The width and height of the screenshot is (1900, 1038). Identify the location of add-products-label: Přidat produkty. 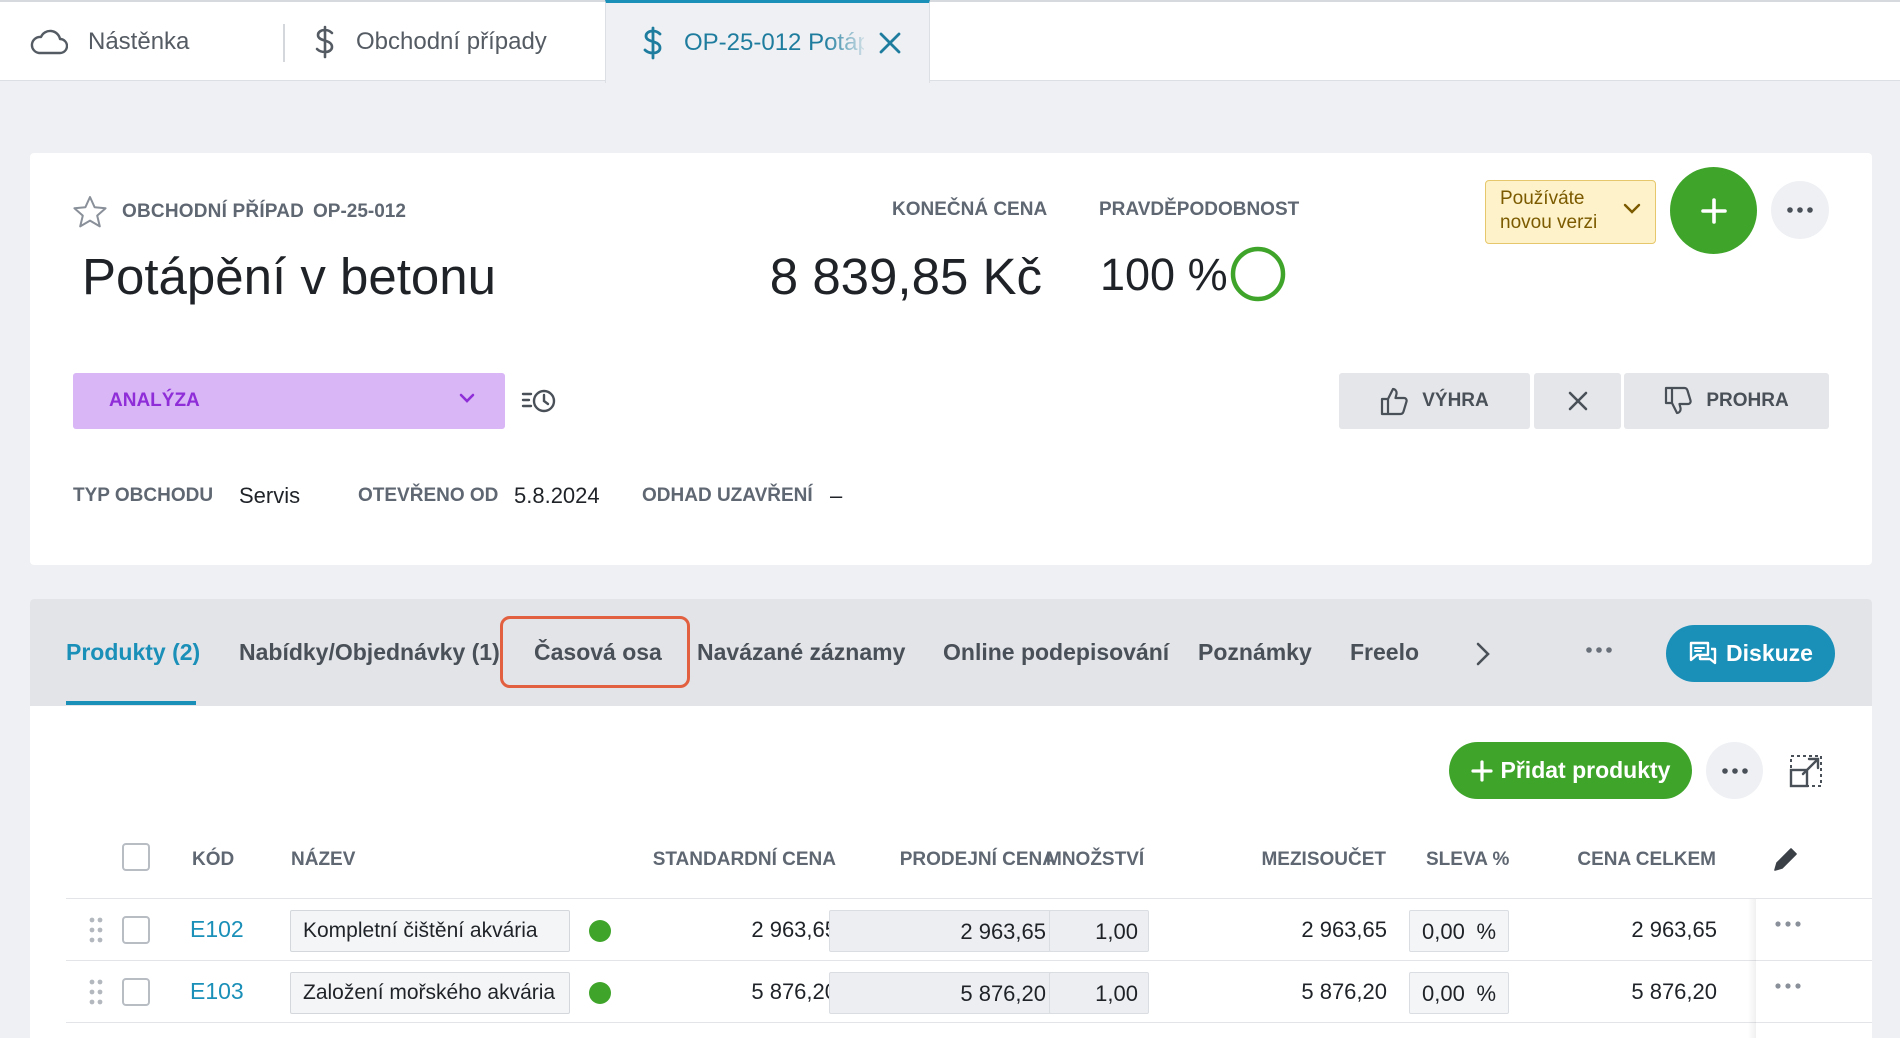
(1585, 770).